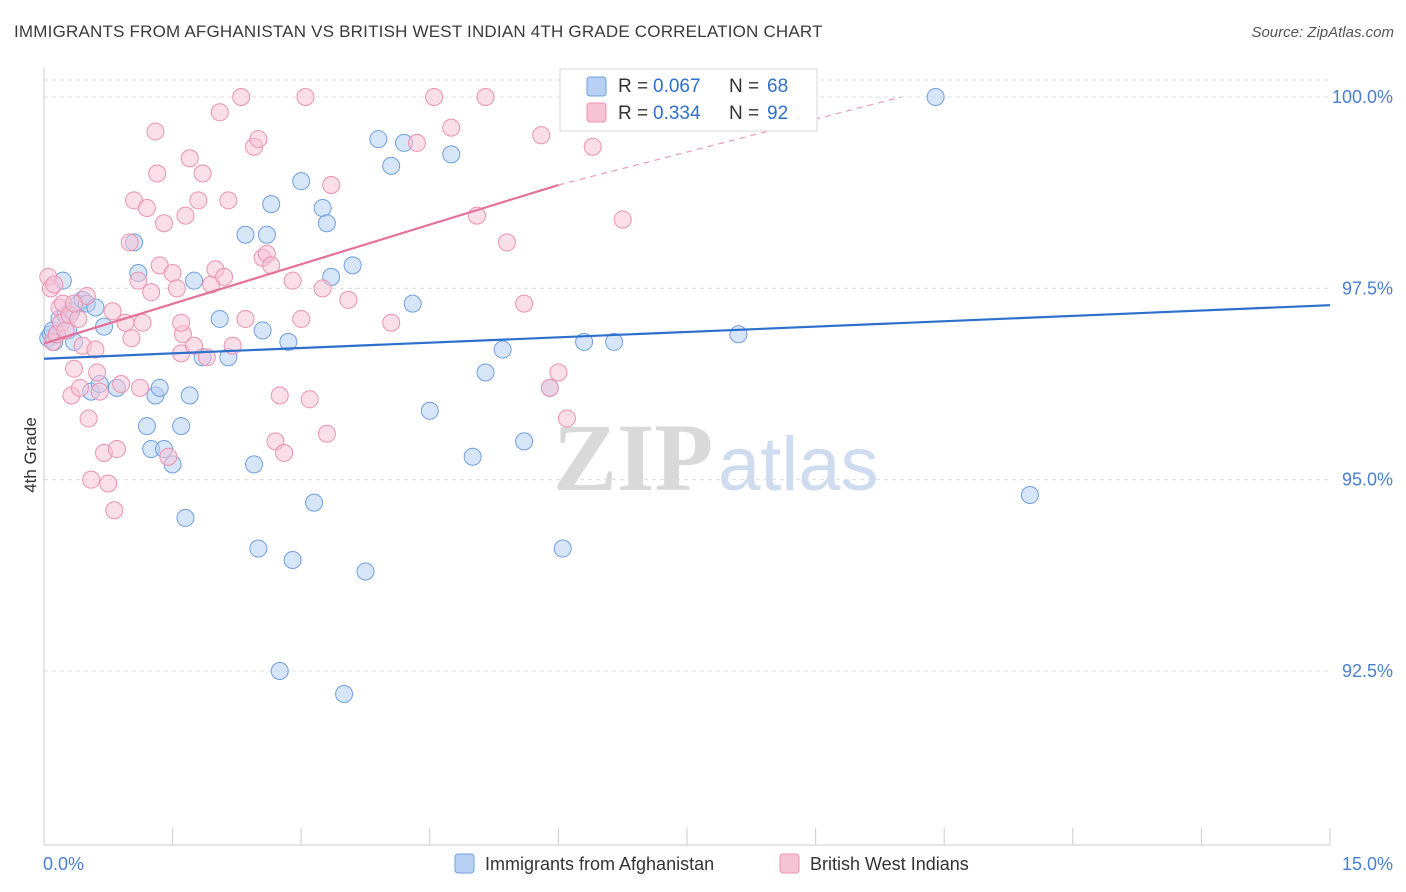 The image size is (1406, 892). Describe the element at coordinates (716, 457) in the screenshot. I see `watermark: ZIP atlas` at that location.